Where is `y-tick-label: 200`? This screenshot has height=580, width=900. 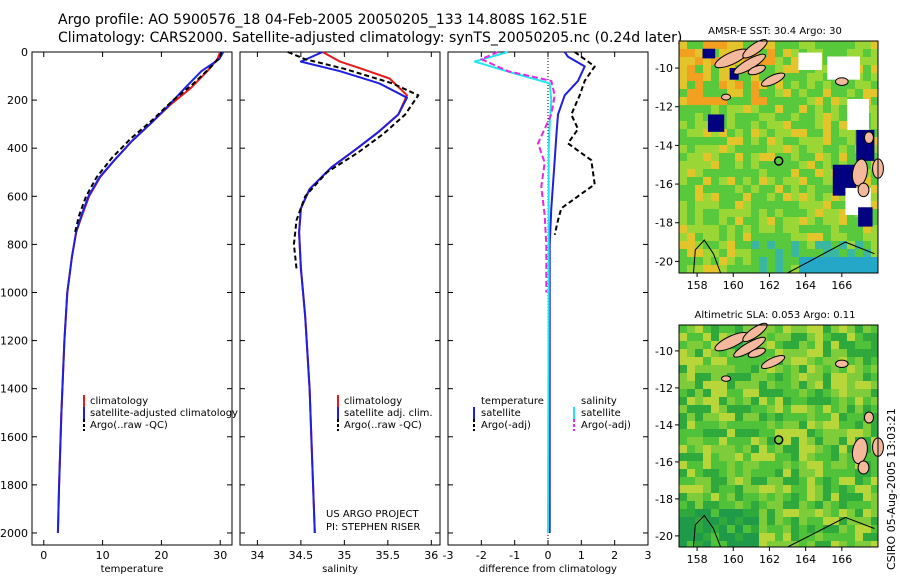
y-tick-label: 200 is located at coordinates (17, 100).